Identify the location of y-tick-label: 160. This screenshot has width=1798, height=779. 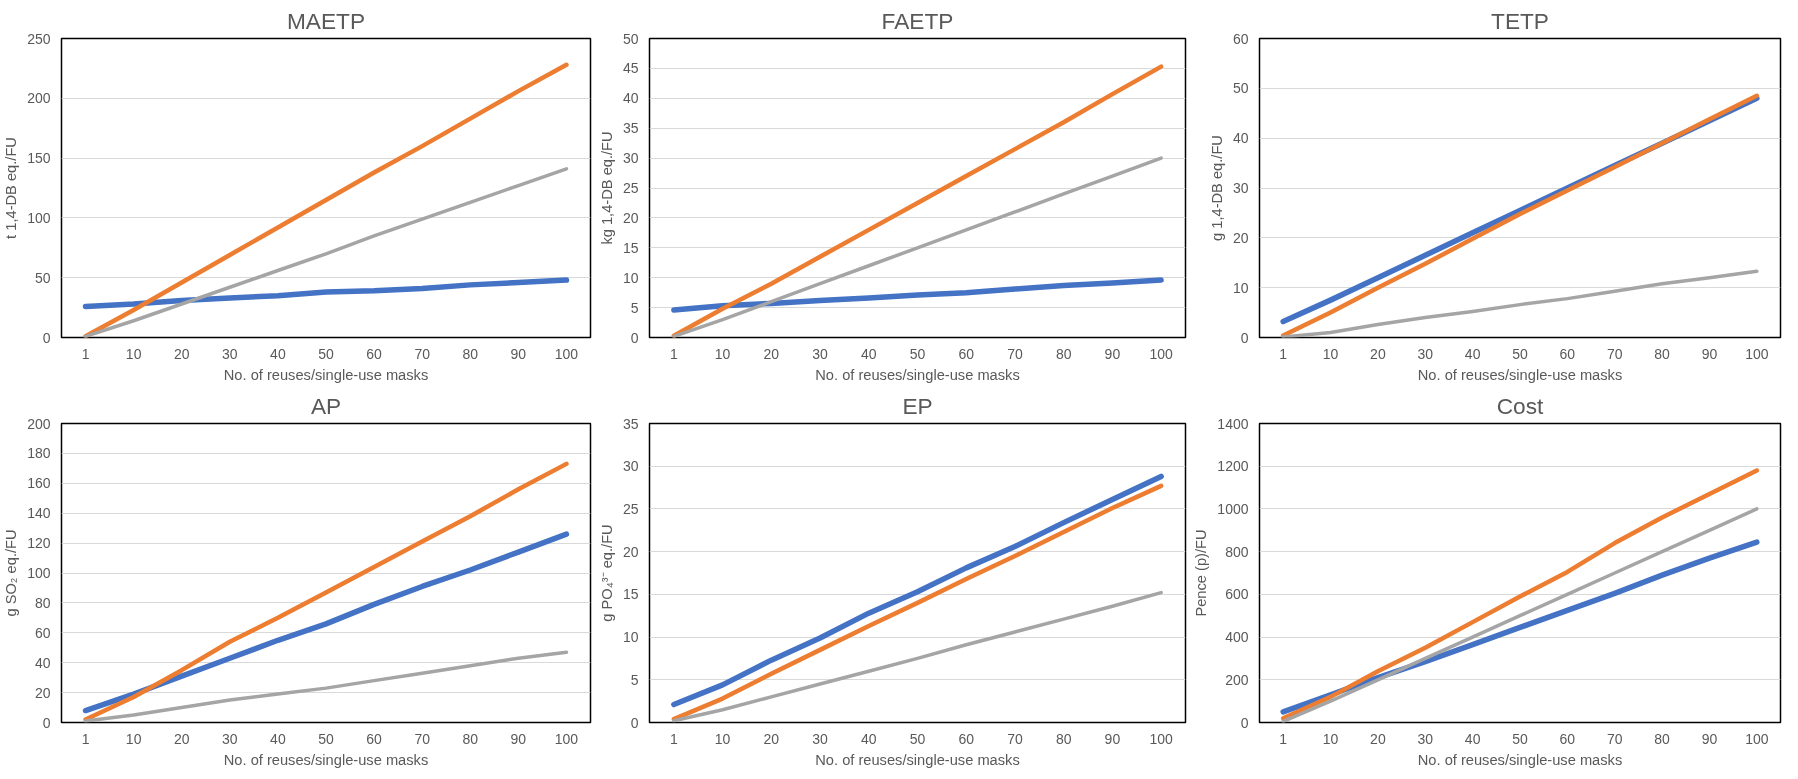
(39, 483).